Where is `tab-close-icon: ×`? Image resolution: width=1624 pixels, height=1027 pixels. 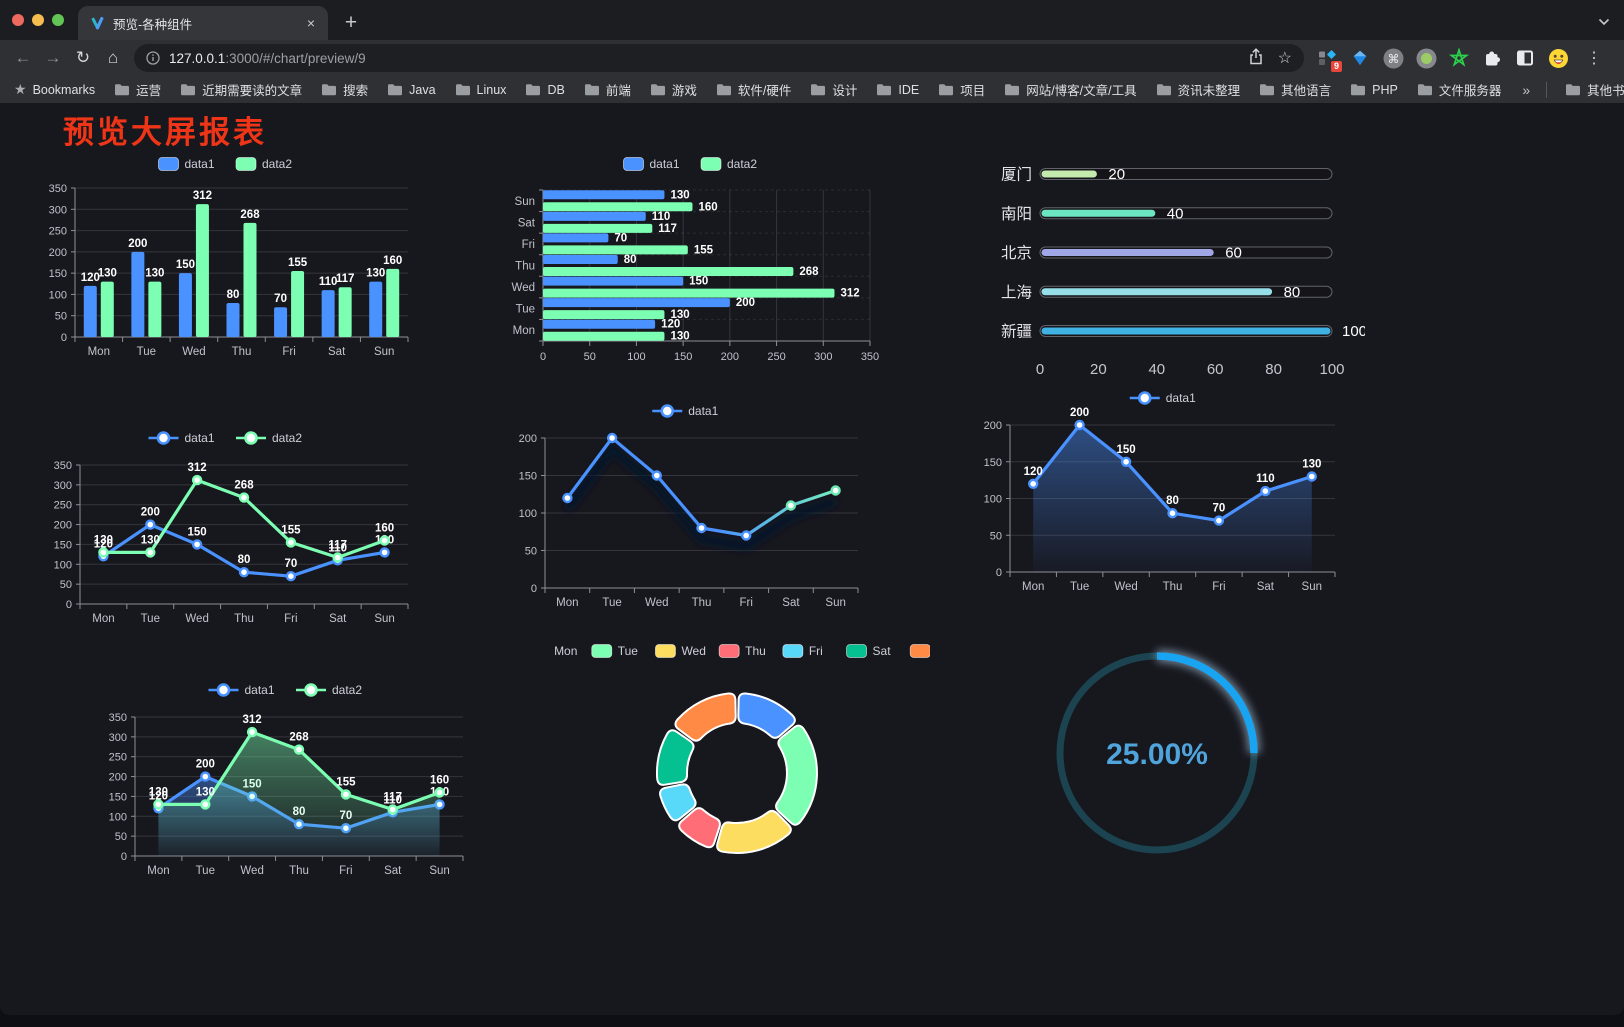
tab-close-icon: × is located at coordinates (311, 23).